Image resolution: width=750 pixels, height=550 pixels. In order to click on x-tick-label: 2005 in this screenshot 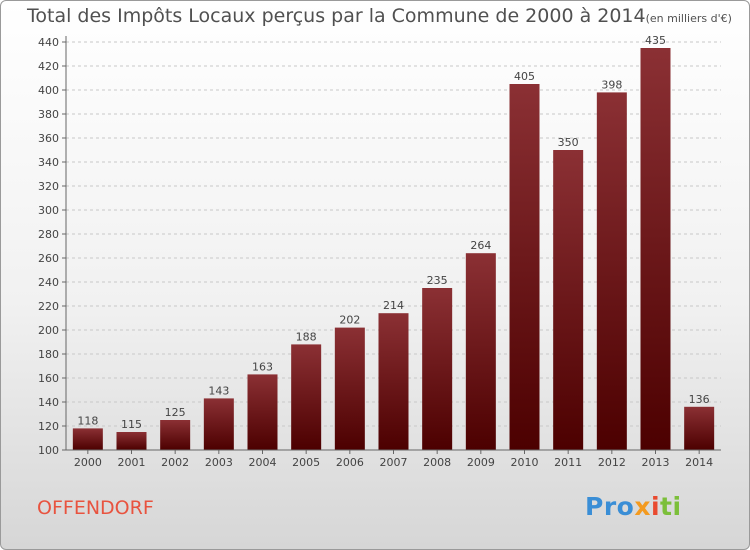, I will do `click(306, 462)`.